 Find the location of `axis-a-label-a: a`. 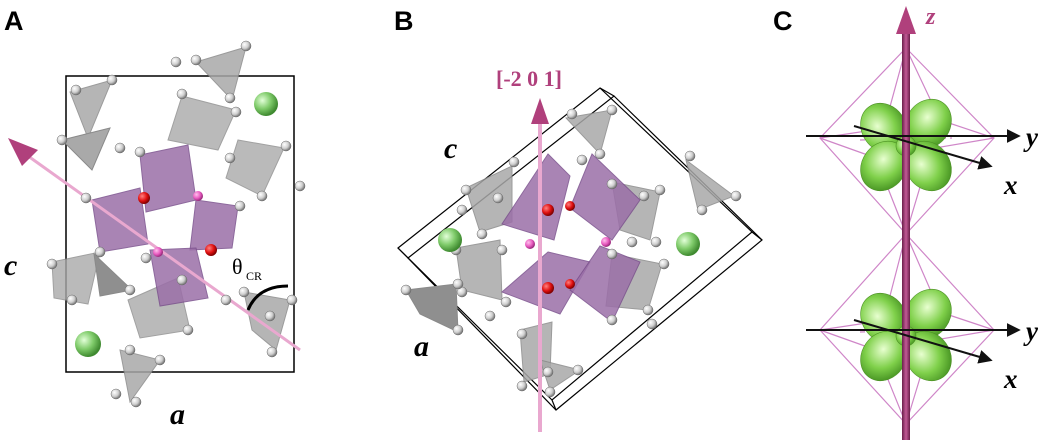

axis-a-label-a: a is located at coordinates (177, 414).